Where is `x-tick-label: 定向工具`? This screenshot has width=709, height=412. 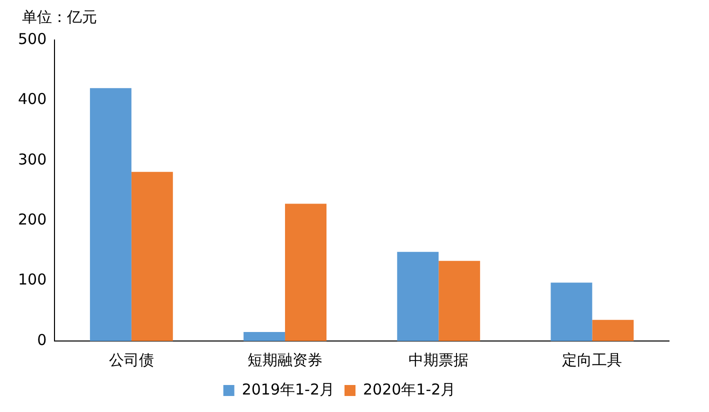
x-tick-label: 定向工具 is located at coordinates (592, 359).